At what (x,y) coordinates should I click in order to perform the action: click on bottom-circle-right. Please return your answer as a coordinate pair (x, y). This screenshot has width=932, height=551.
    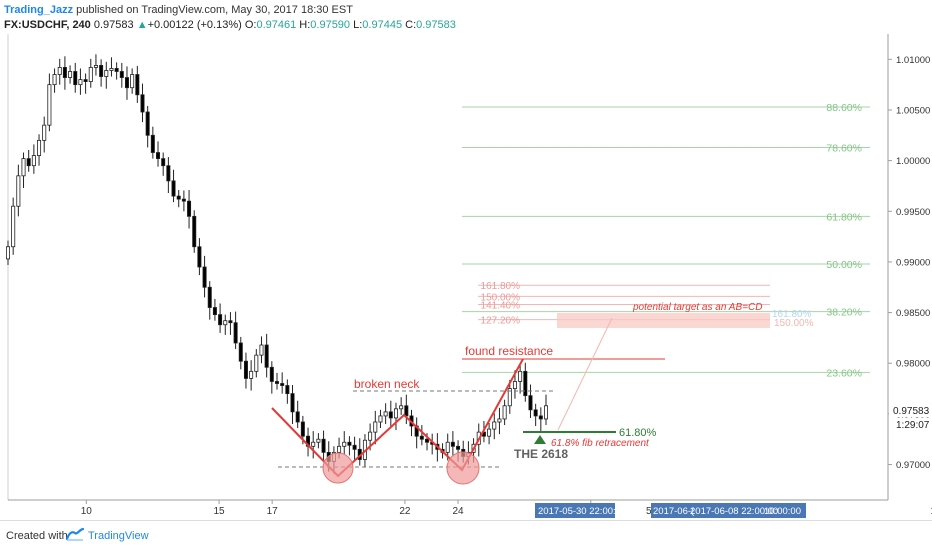
    Looking at the image, I should click on (463, 468).